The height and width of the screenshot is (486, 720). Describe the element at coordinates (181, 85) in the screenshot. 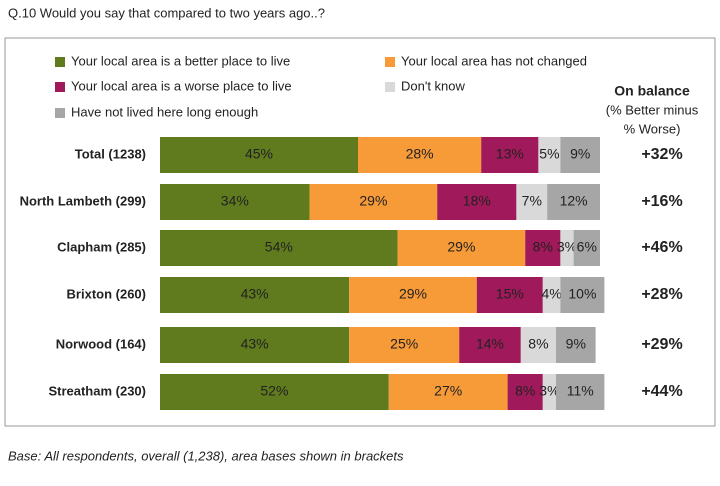

I see `legend-label: Your local area is a worse place to live` at that location.